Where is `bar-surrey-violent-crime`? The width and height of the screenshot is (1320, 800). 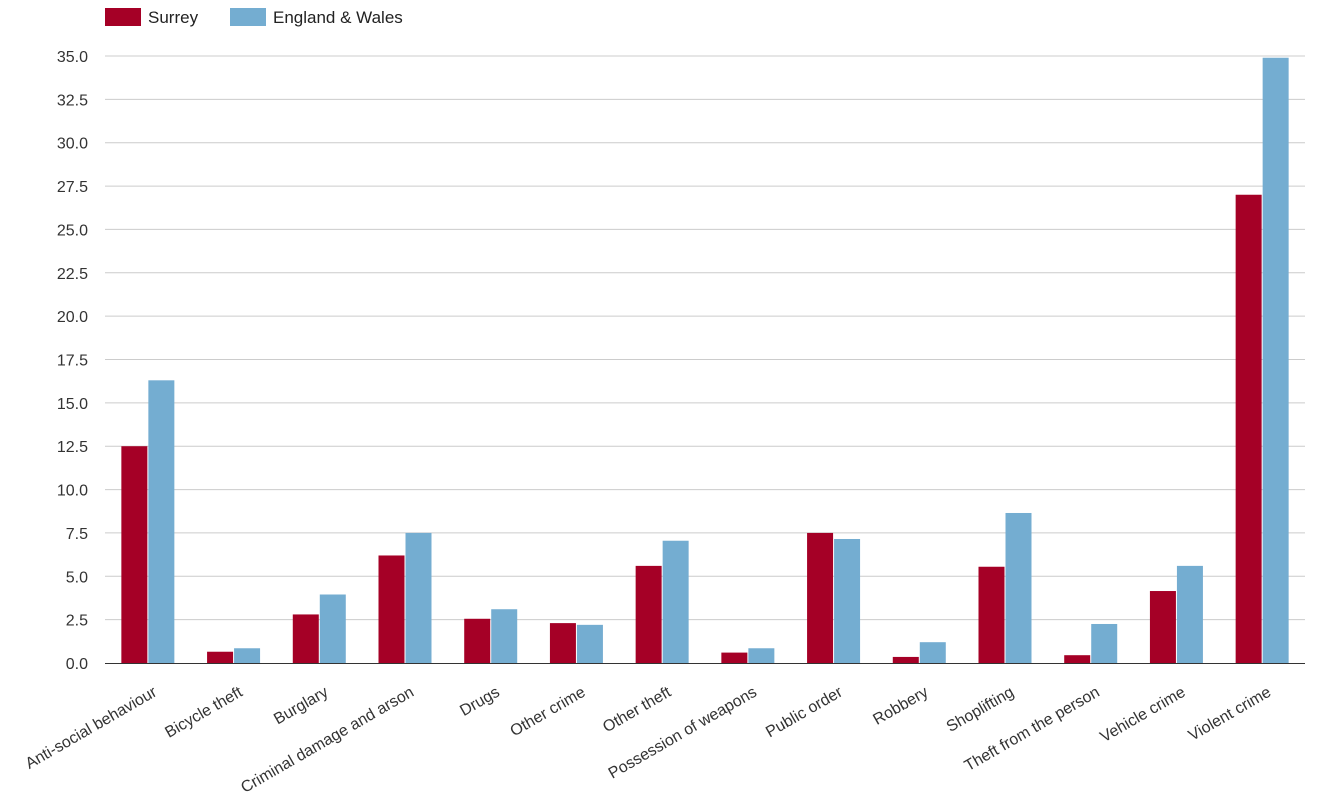
bar-surrey-violent-crime is located at coordinates (1248, 428).